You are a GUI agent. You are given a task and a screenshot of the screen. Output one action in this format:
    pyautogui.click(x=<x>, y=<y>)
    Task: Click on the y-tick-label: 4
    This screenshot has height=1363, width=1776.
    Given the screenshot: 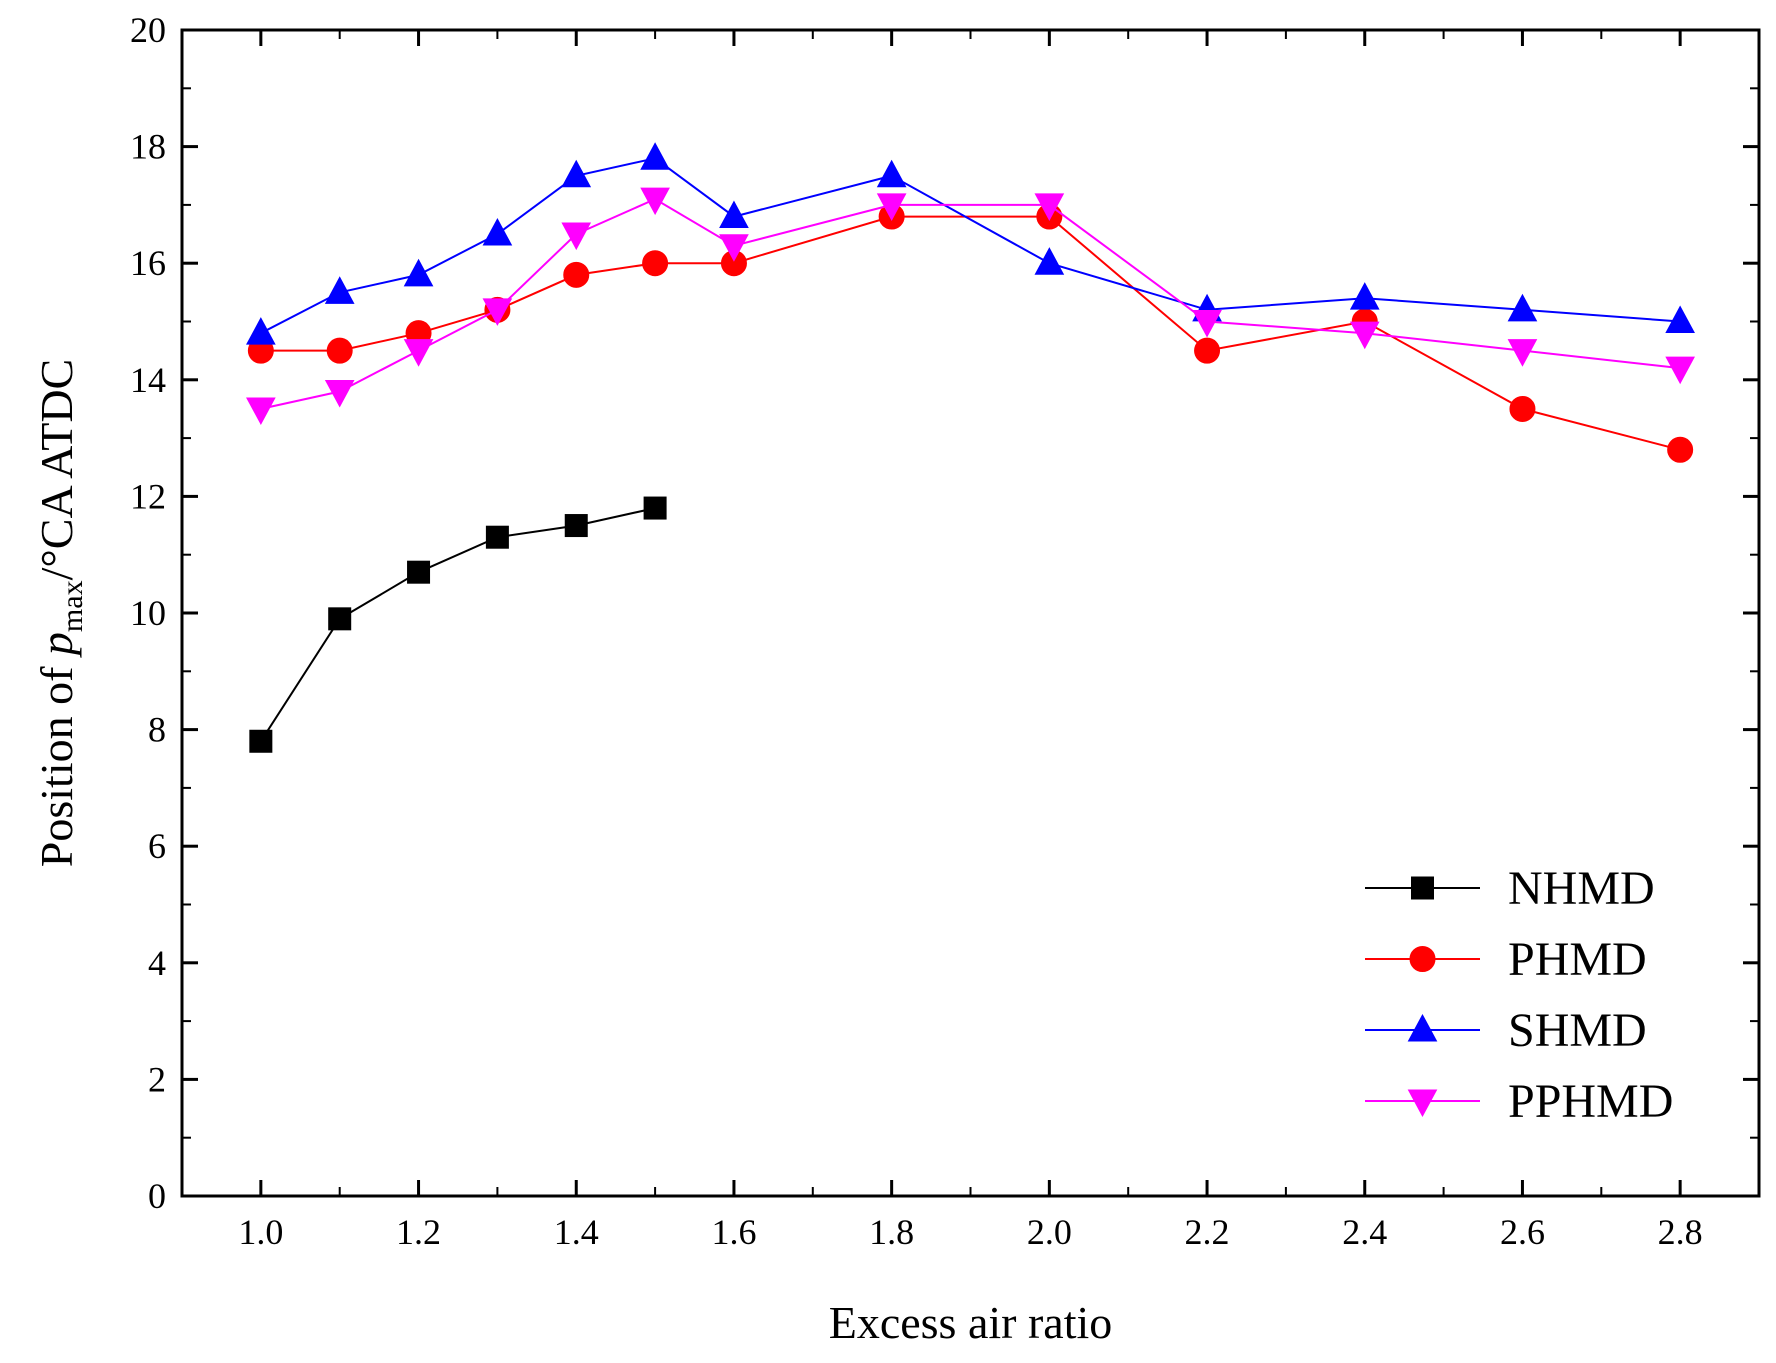 What is the action you would take?
    pyautogui.click(x=157, y=963)
    